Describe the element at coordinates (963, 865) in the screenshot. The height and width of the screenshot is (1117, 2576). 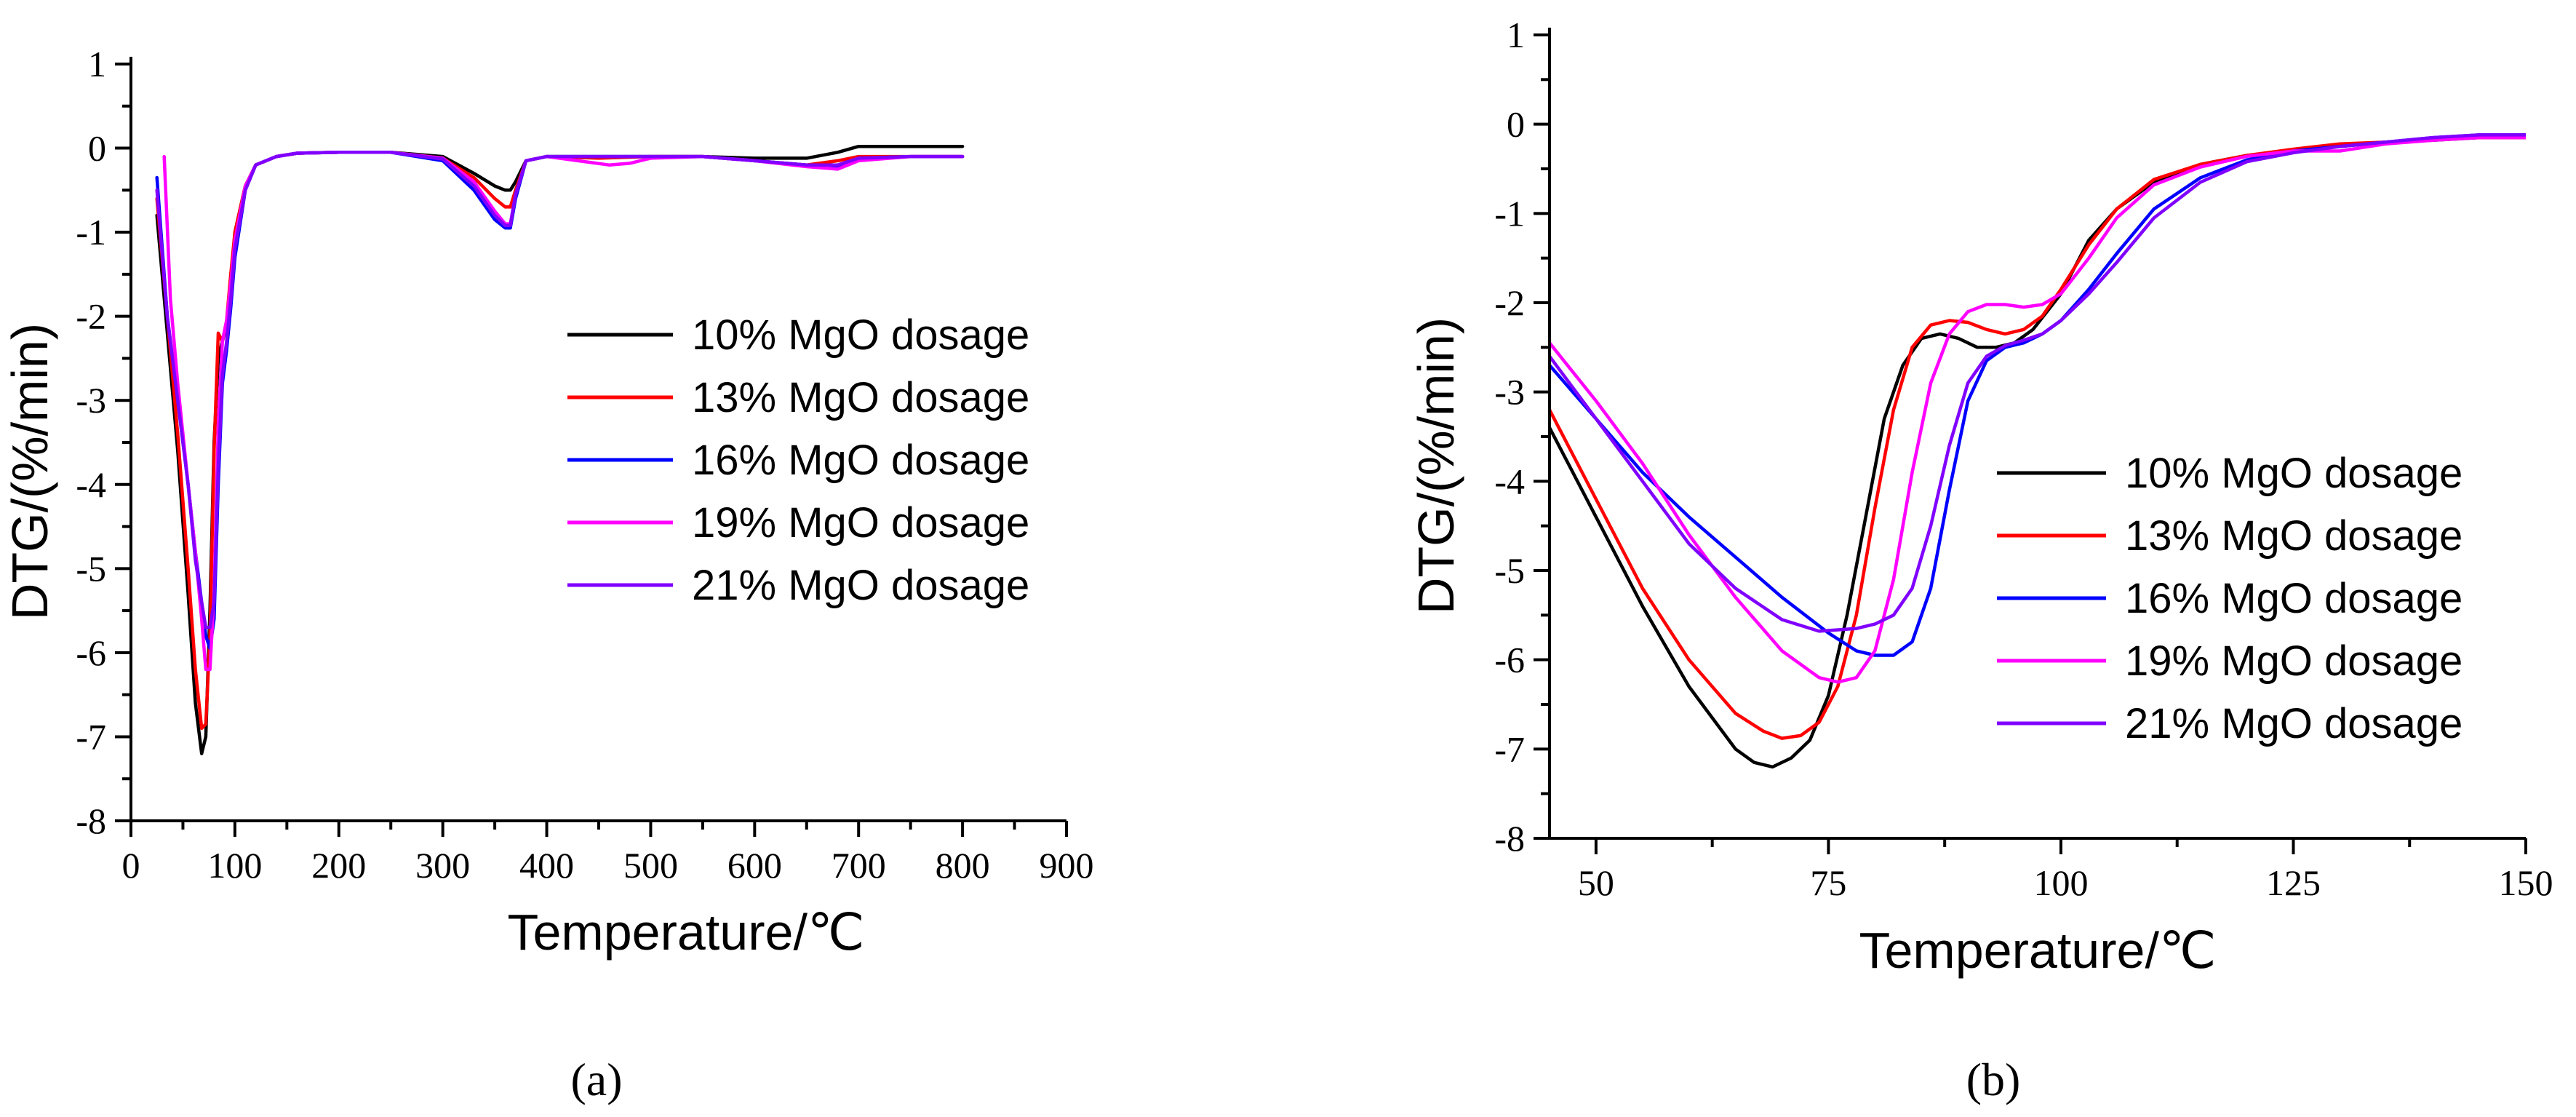
I see `x-tick-label: 800` at that location.